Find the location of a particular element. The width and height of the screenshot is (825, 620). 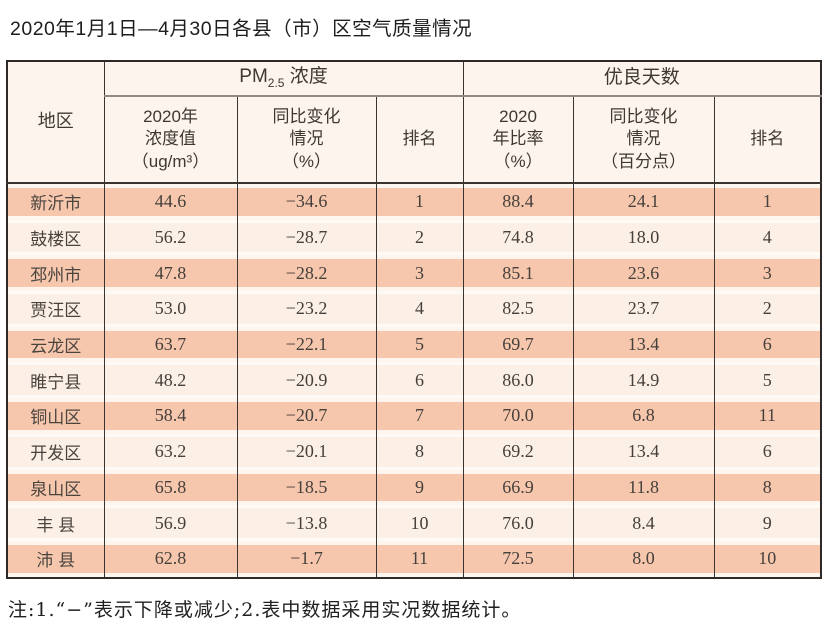

cell-days-change: 8.4 is located at coordinates (643, 523).